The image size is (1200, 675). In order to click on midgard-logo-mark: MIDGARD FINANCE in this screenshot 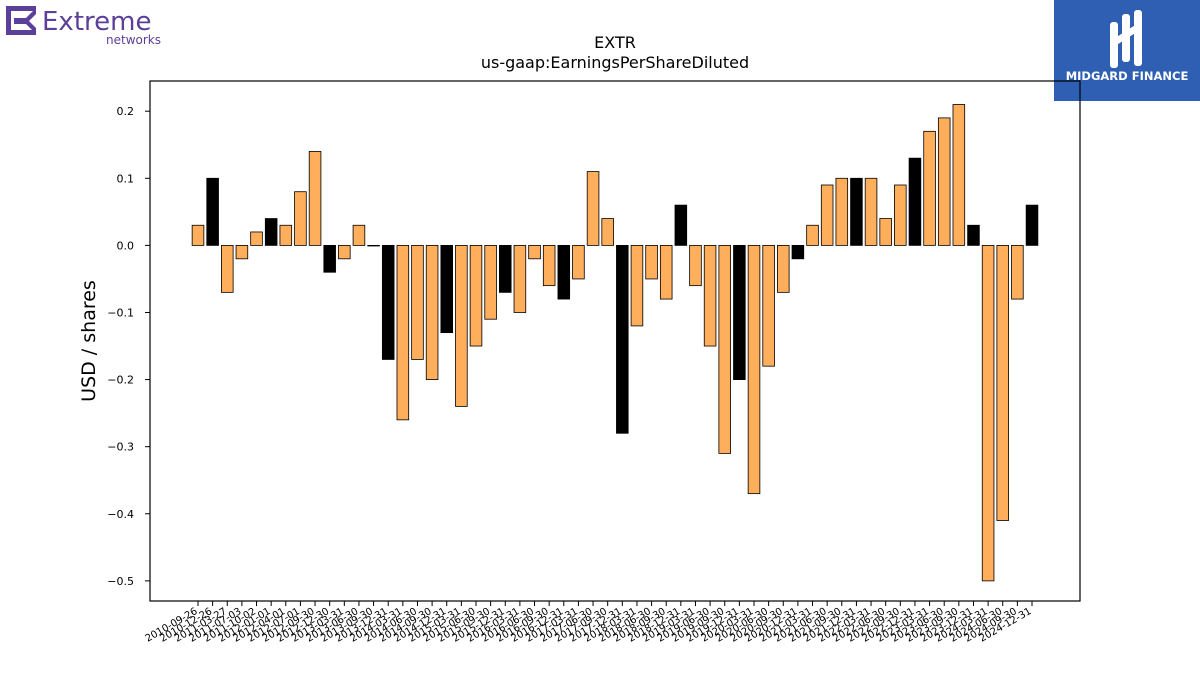, I will do `click(1127, 46)`.